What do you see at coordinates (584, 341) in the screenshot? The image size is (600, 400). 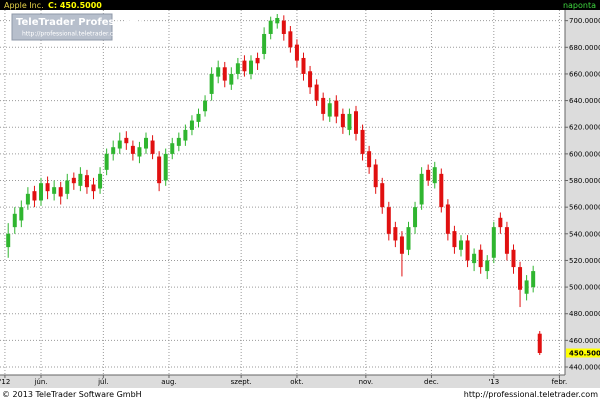 I see `y-tick-label: 460.0000` at bounding box center [584, 341].